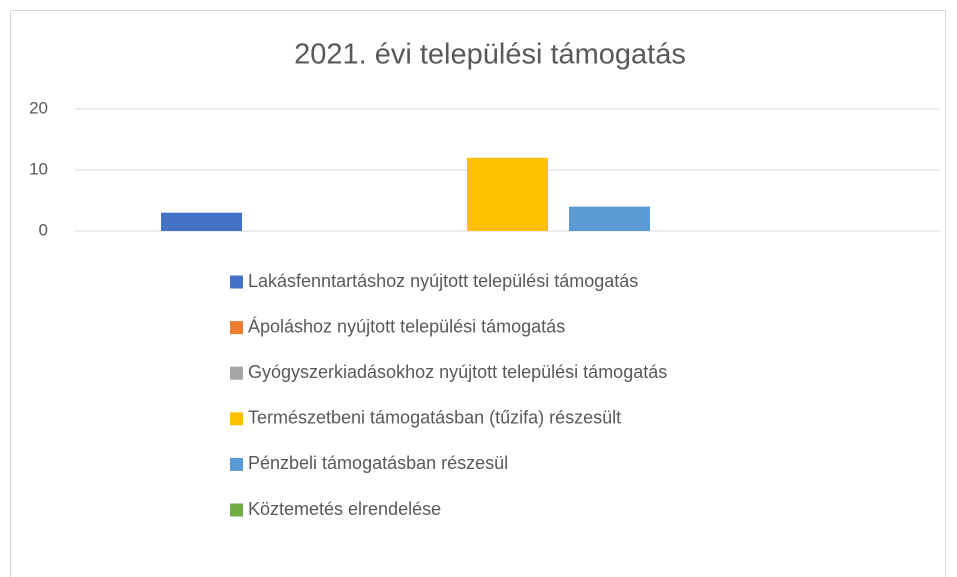  Describe the element at coordinates (38, 168) in the screenshot. I see `y-tick-label: 10` at that location.